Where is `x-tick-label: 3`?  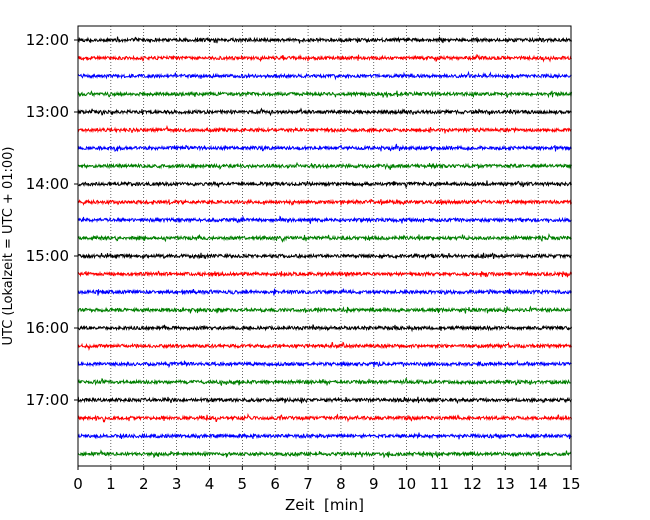
x-tick-label: 3 is located at coordinates (177, 484).